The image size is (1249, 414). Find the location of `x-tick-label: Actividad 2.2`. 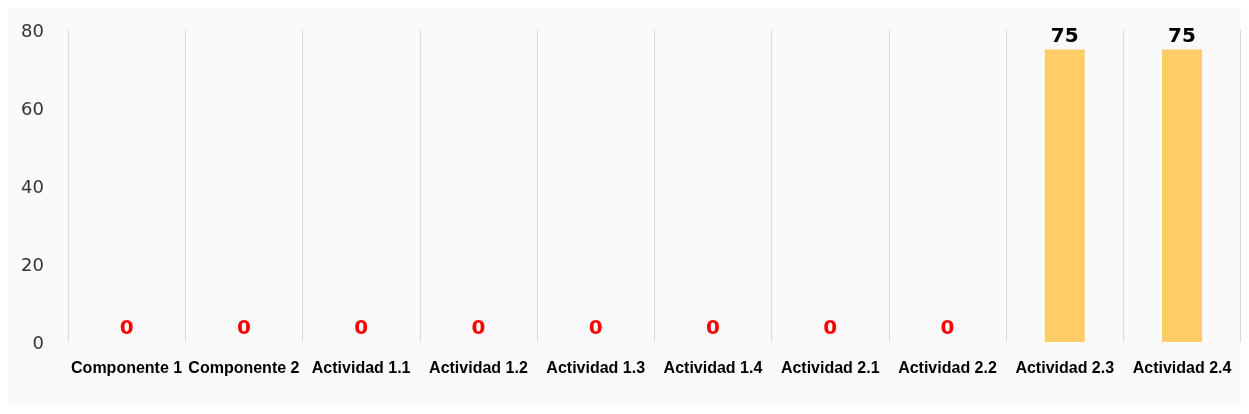

x-tick-label: Actividad 2.2 is located at coordinates (947, 367).